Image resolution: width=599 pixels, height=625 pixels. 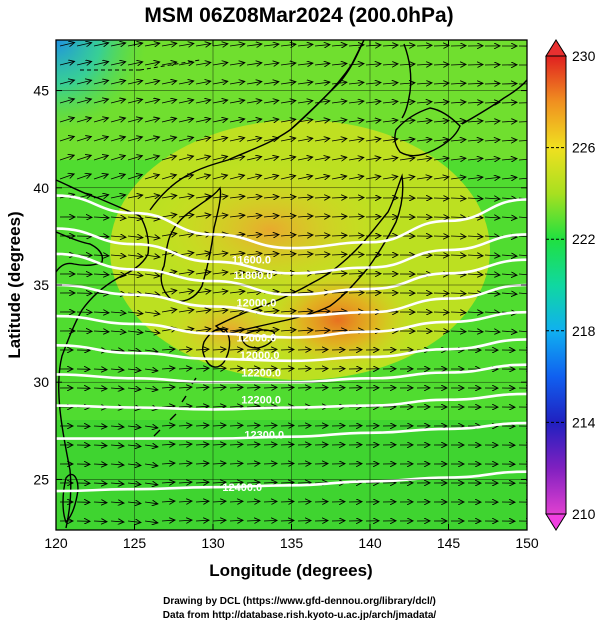 What do you see at coordinates (584, 239) in the screenshot?
I see `colorbar-tick-label: 222` at bounding box center [584, 239].